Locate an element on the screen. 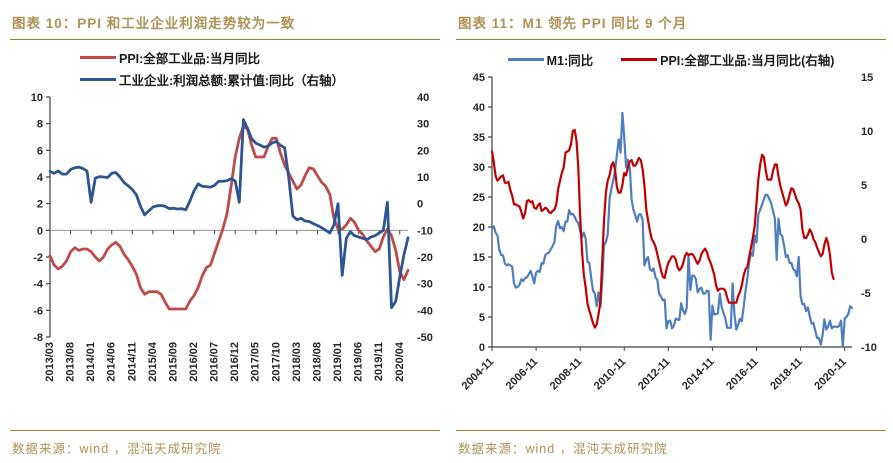 The width and height of the screenshot is (893, 463). svg-text: 2017/05 is located at coordinates (256, 362).